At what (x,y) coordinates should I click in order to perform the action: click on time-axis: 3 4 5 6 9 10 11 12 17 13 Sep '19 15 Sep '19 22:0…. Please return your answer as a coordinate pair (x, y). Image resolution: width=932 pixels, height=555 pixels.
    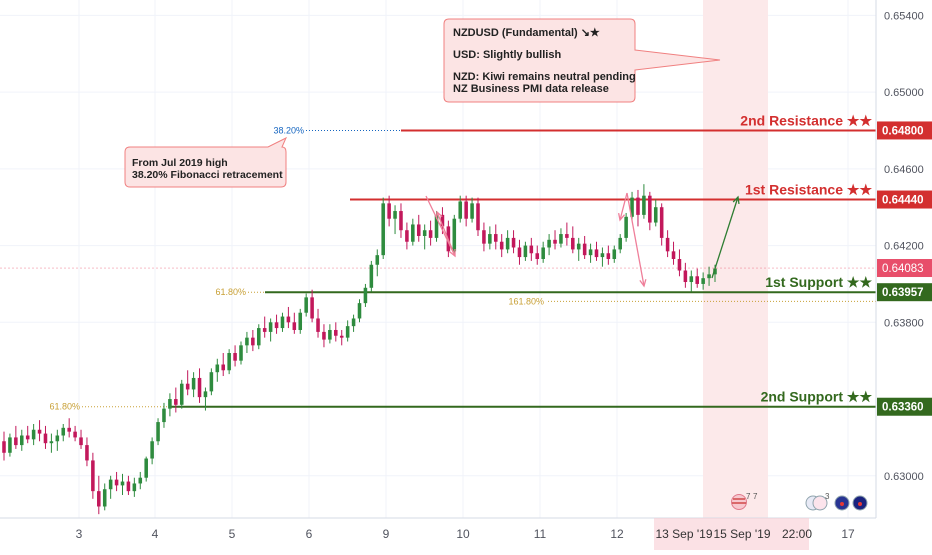
    Looking at the image, I should click on (438, 533).